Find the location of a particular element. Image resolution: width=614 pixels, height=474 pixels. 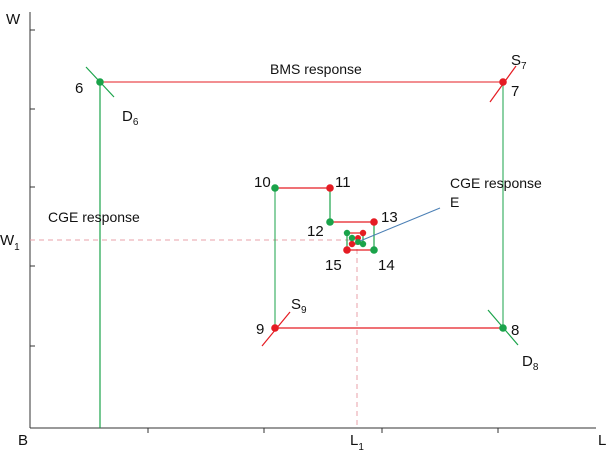

x-axis-ticks is located at coordinates (323, 430).